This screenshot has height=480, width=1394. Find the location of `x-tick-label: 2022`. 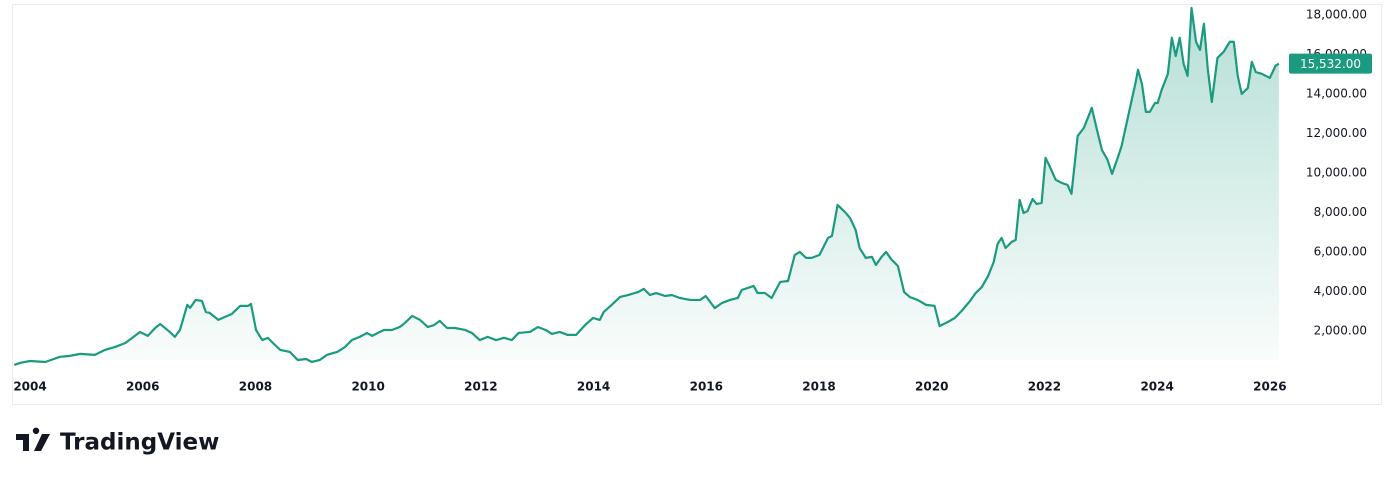

x-tick-label: 2022 is located at coordinates (1044, 387).